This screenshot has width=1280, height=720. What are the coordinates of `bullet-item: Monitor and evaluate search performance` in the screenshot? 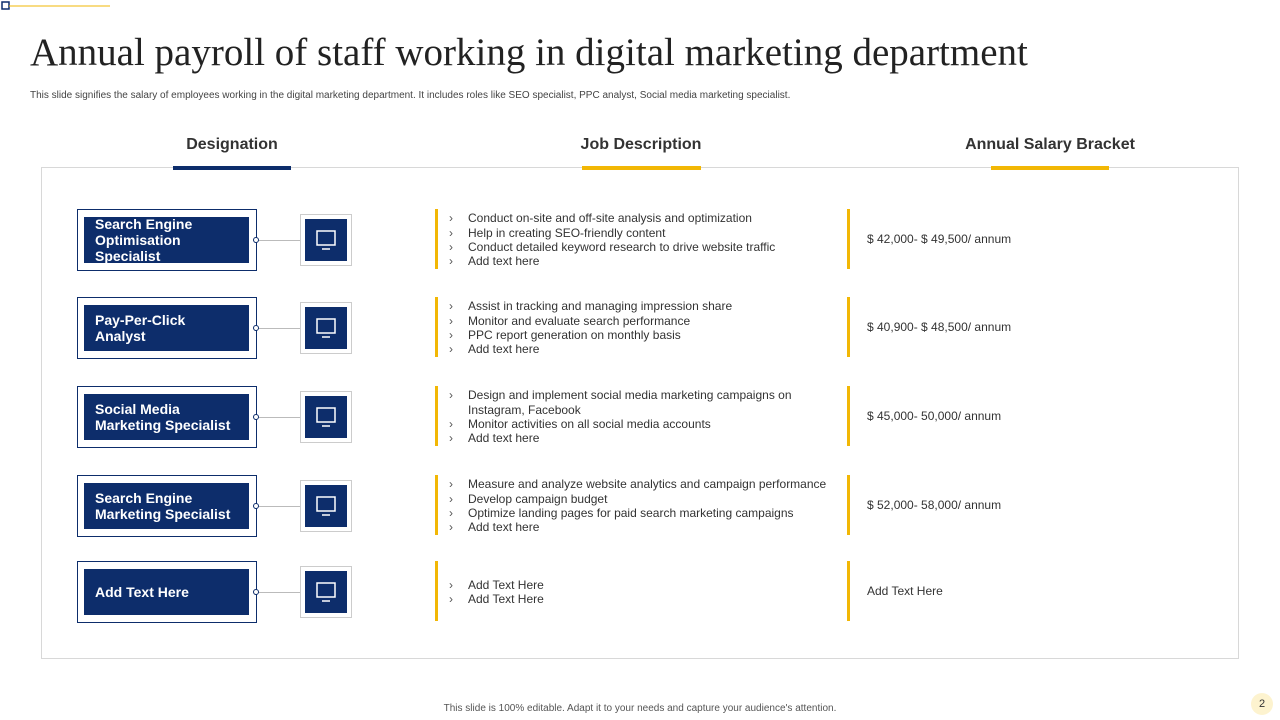 It's located at (643, 321).